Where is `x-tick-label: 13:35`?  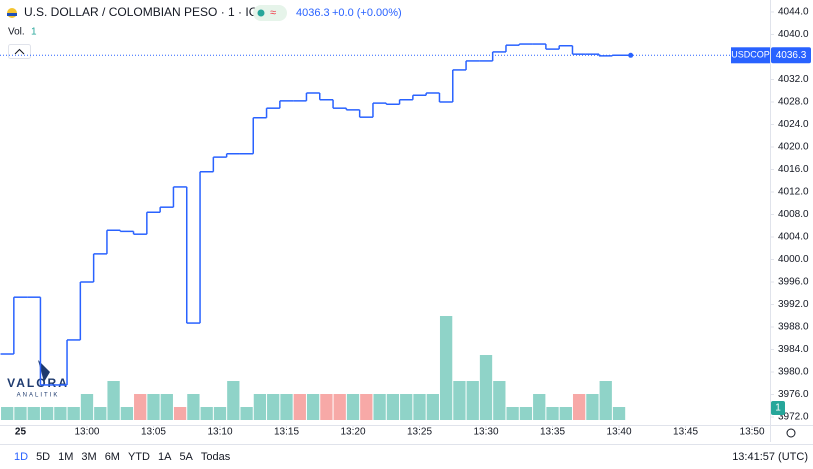 x-tick-label: 13:35 is located at coordinates (552, 432).